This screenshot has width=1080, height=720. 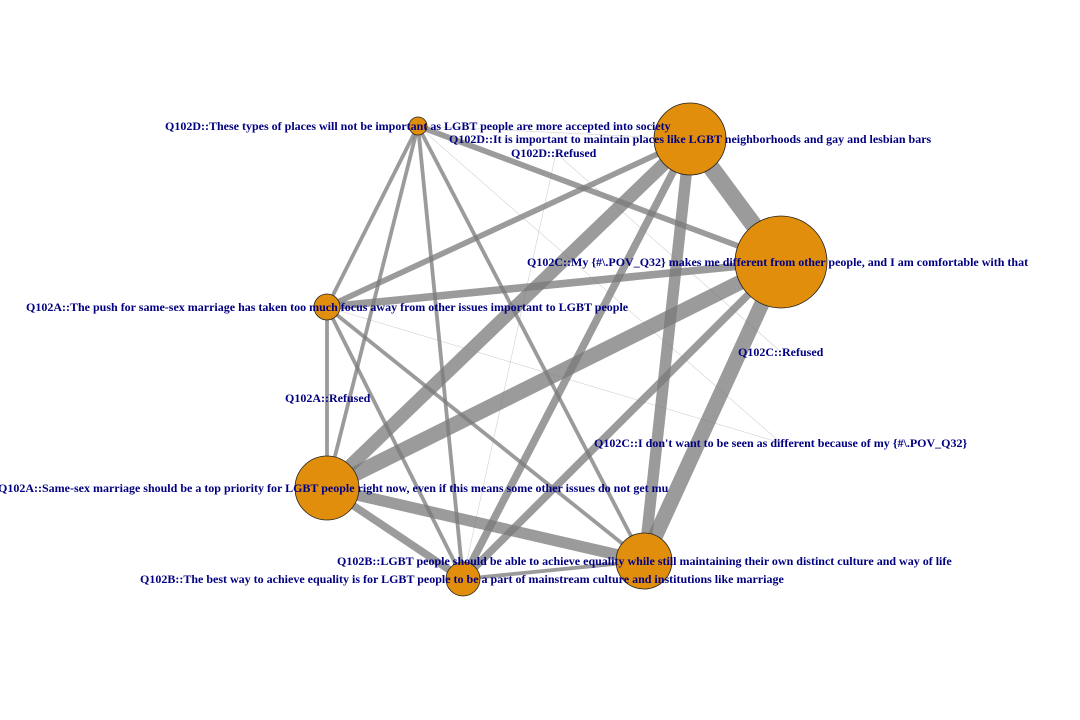 What do you see at coordinates (327, 488) in the screenshot?
I see `node-q102a_priority` at bounding box center [327, 488].